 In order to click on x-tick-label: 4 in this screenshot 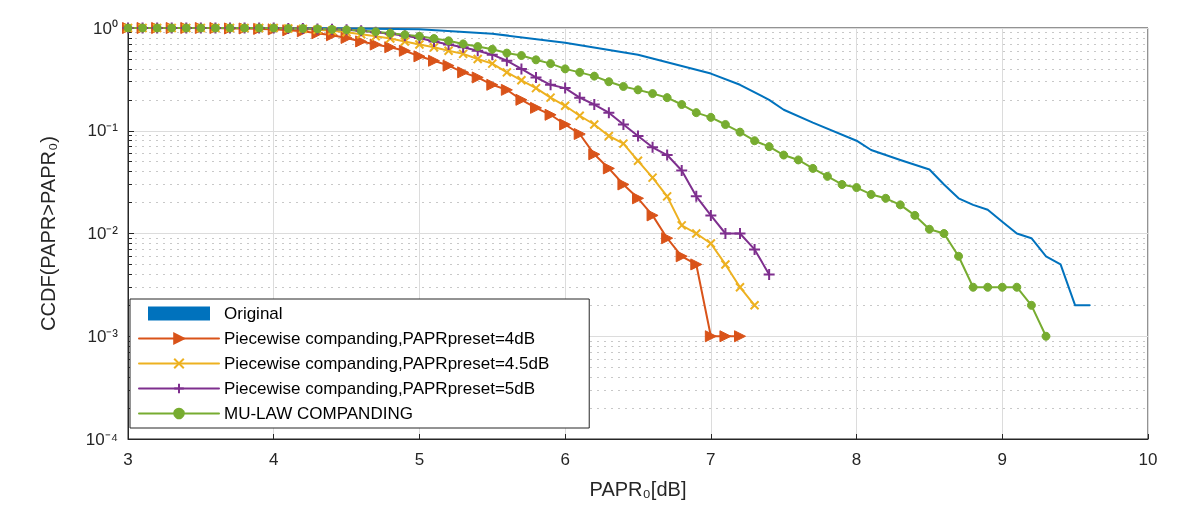, I will do `click(273, 459)`.